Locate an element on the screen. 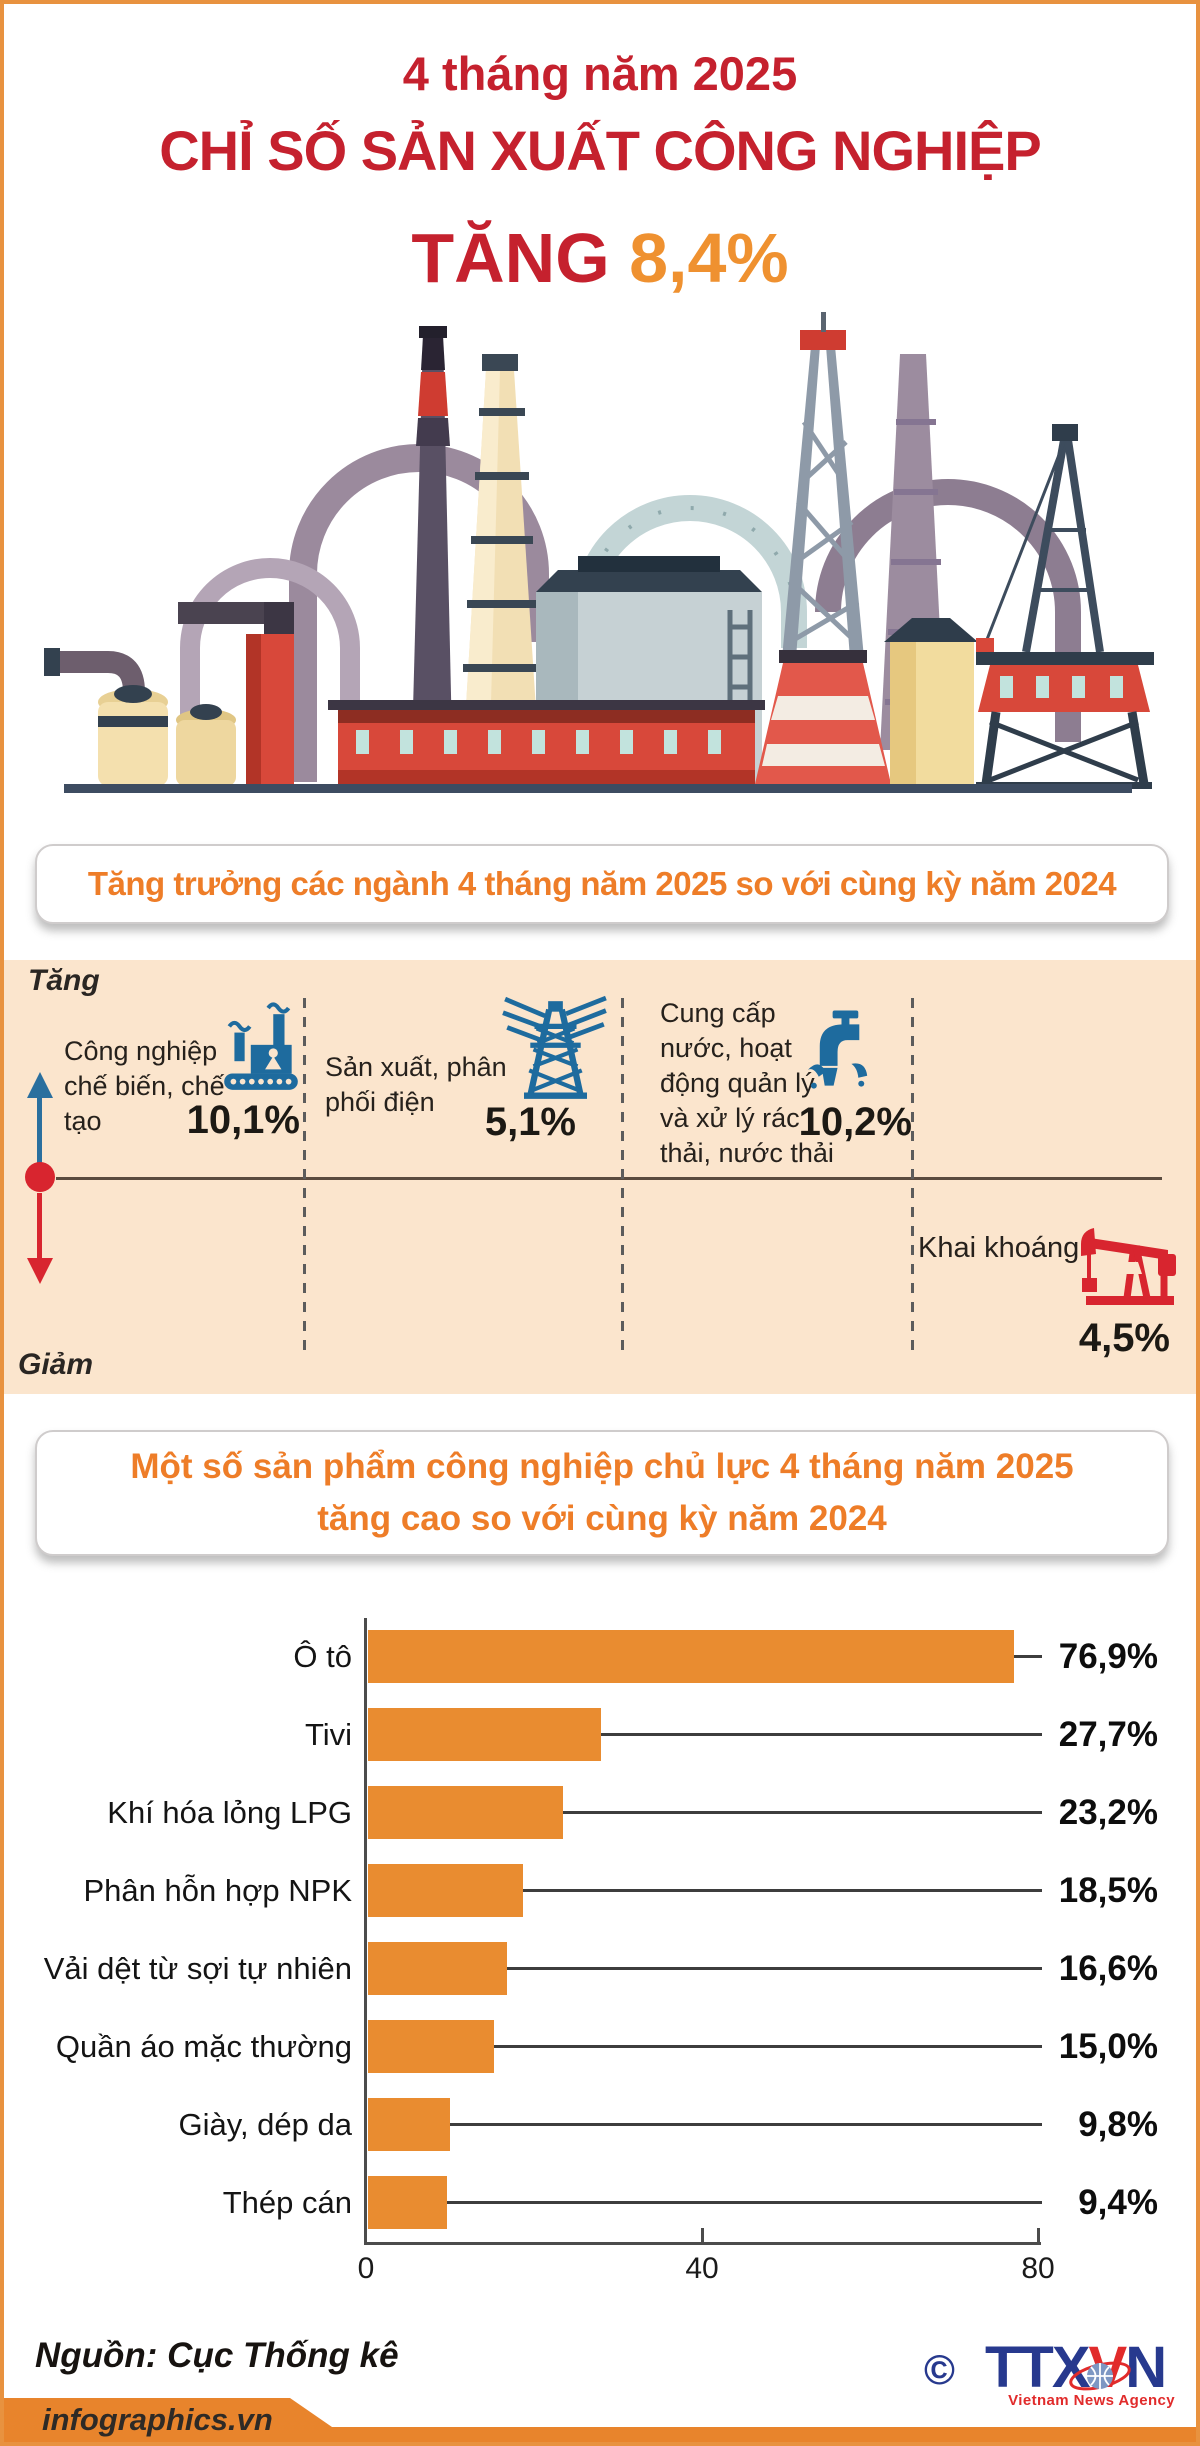 The image size is (1200, 2446). industry-label-manufacturing: Công nghiệp chế biến, chế tạo is located at coordinates (144, 1086).